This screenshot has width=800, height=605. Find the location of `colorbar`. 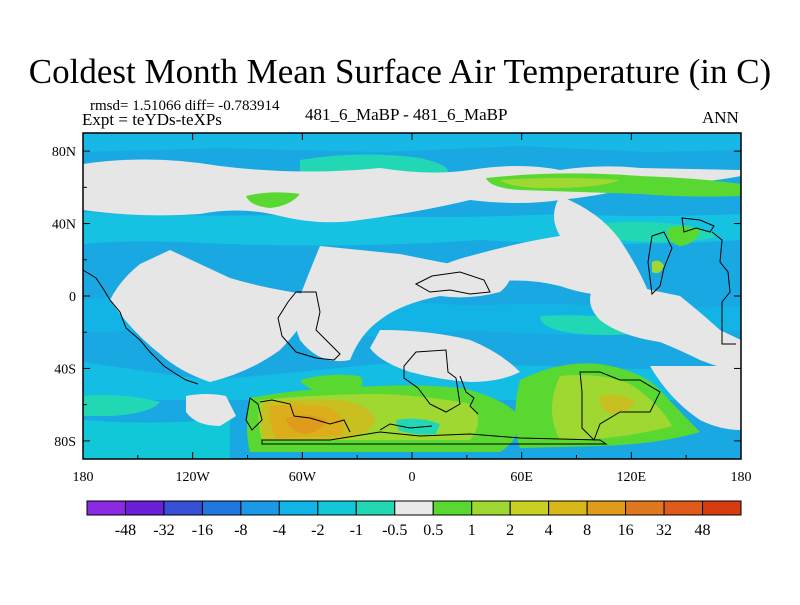

colorbar is located at coordinates (414, 508).